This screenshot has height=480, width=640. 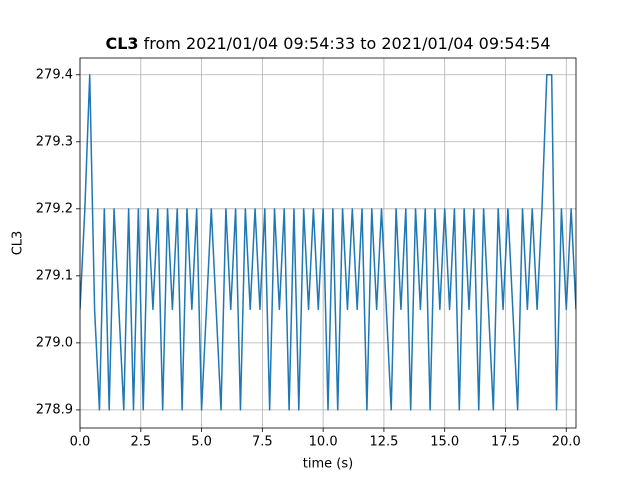 What do you see at coordinates (566, 442) in the screenshot?
I see `x-tick-label: 20.0` at bounding box center [566, 442].